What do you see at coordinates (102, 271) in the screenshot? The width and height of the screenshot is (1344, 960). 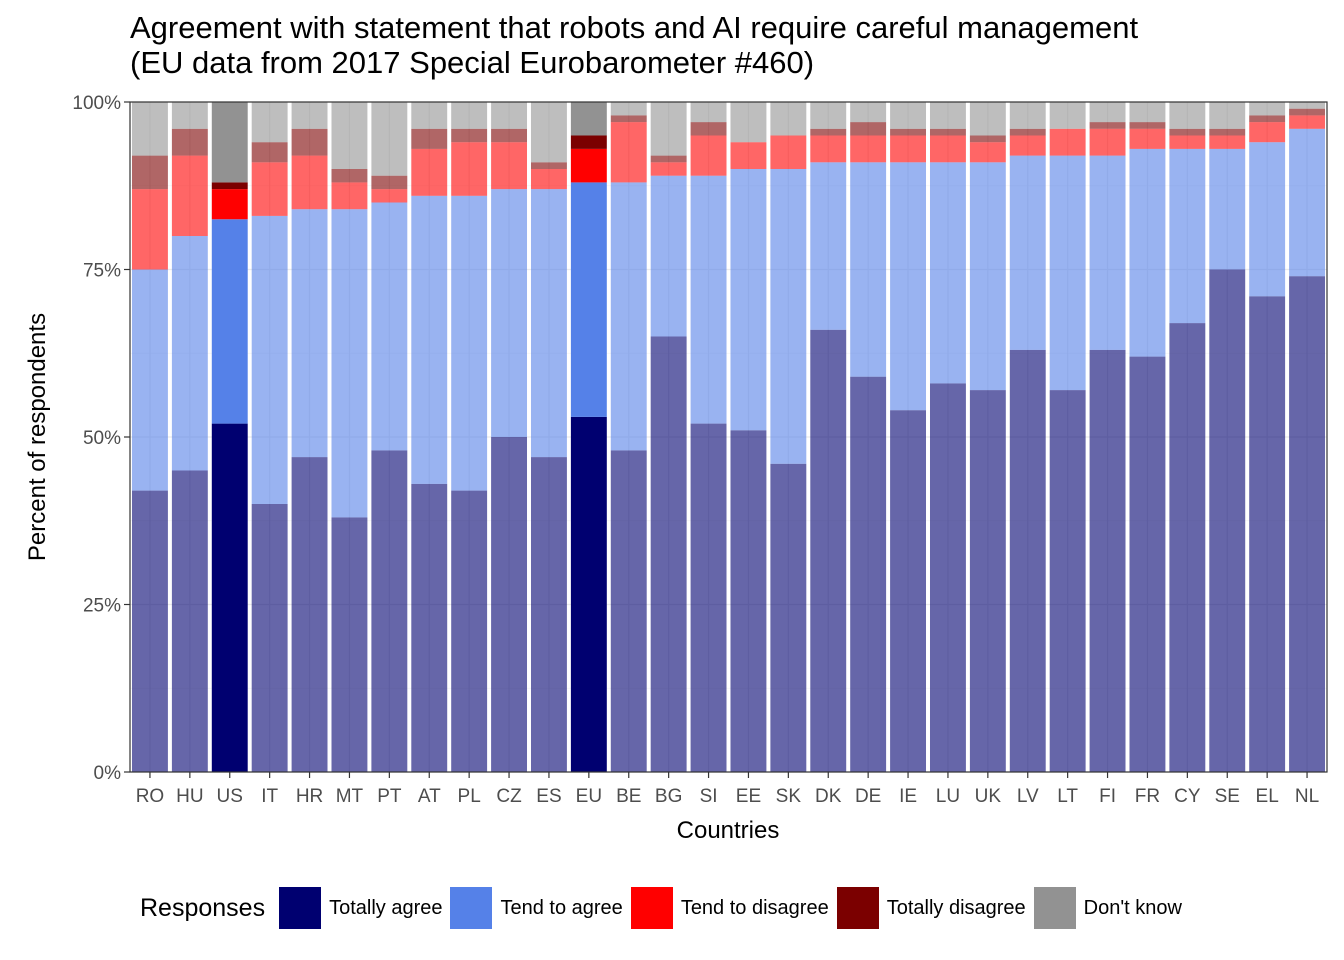 I see `y-tick-label: 75%` at bounding box center [102, 271].